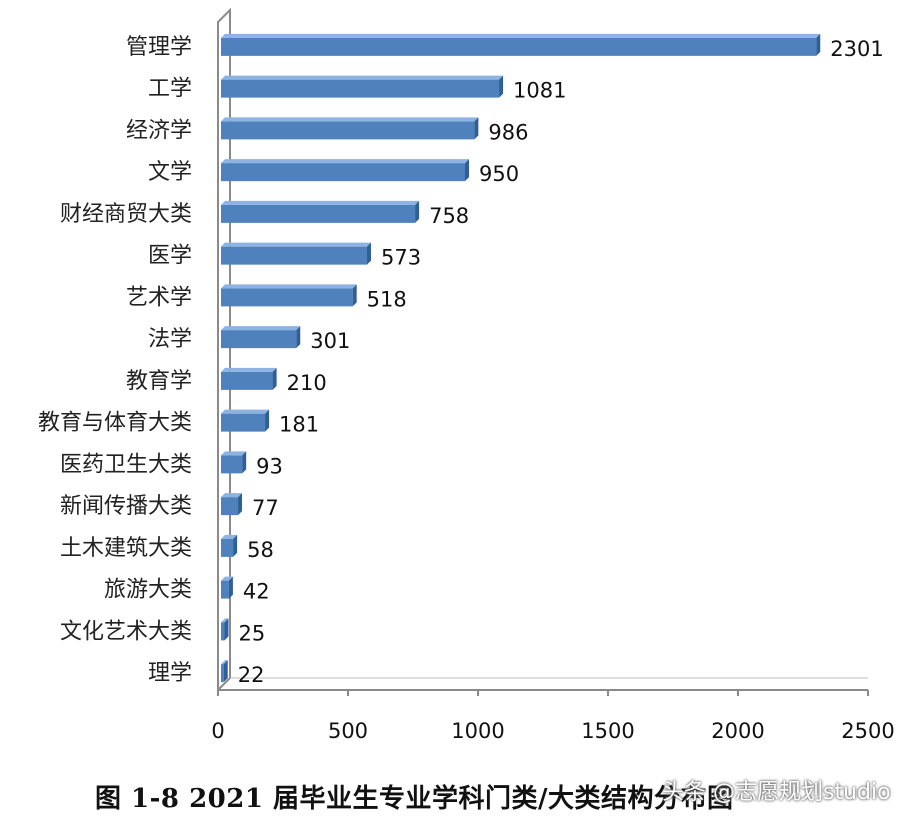 This screenshot has width=914, height=820. I want to click on category-label: 财经商贸大类, so click(126, 214).